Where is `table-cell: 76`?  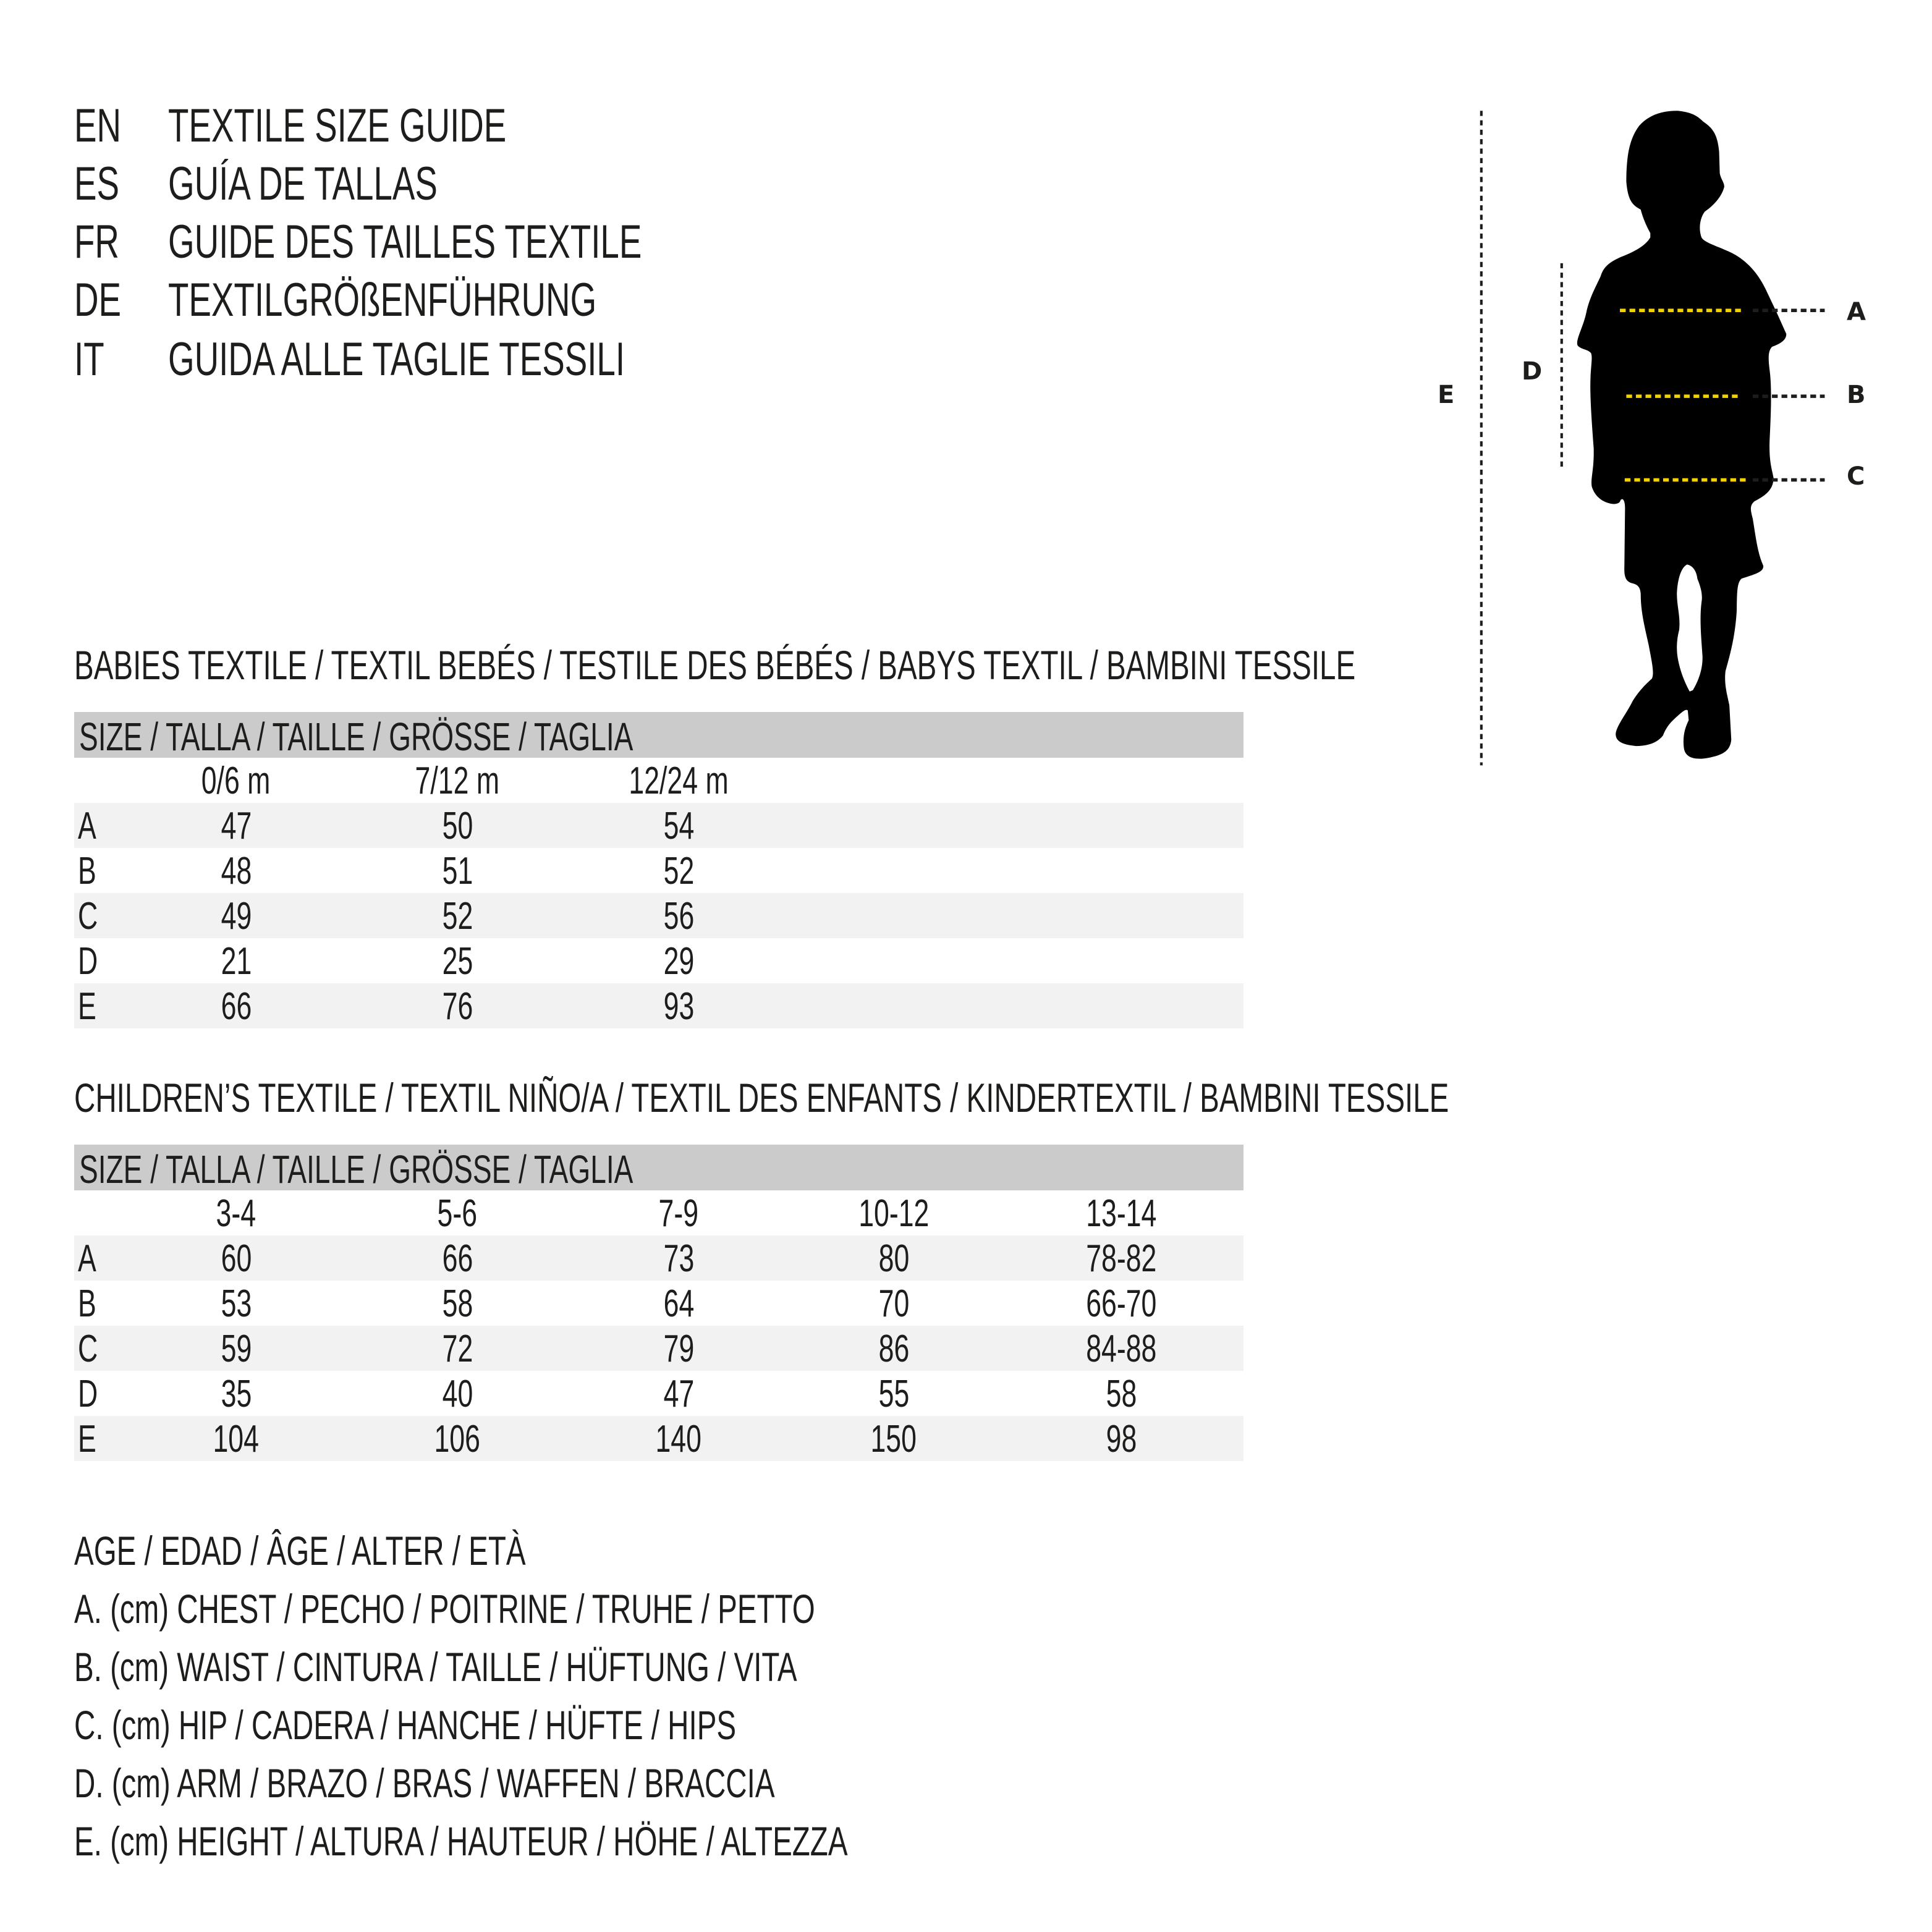 table-cell: 76 is located at coordinates (457, 1006).